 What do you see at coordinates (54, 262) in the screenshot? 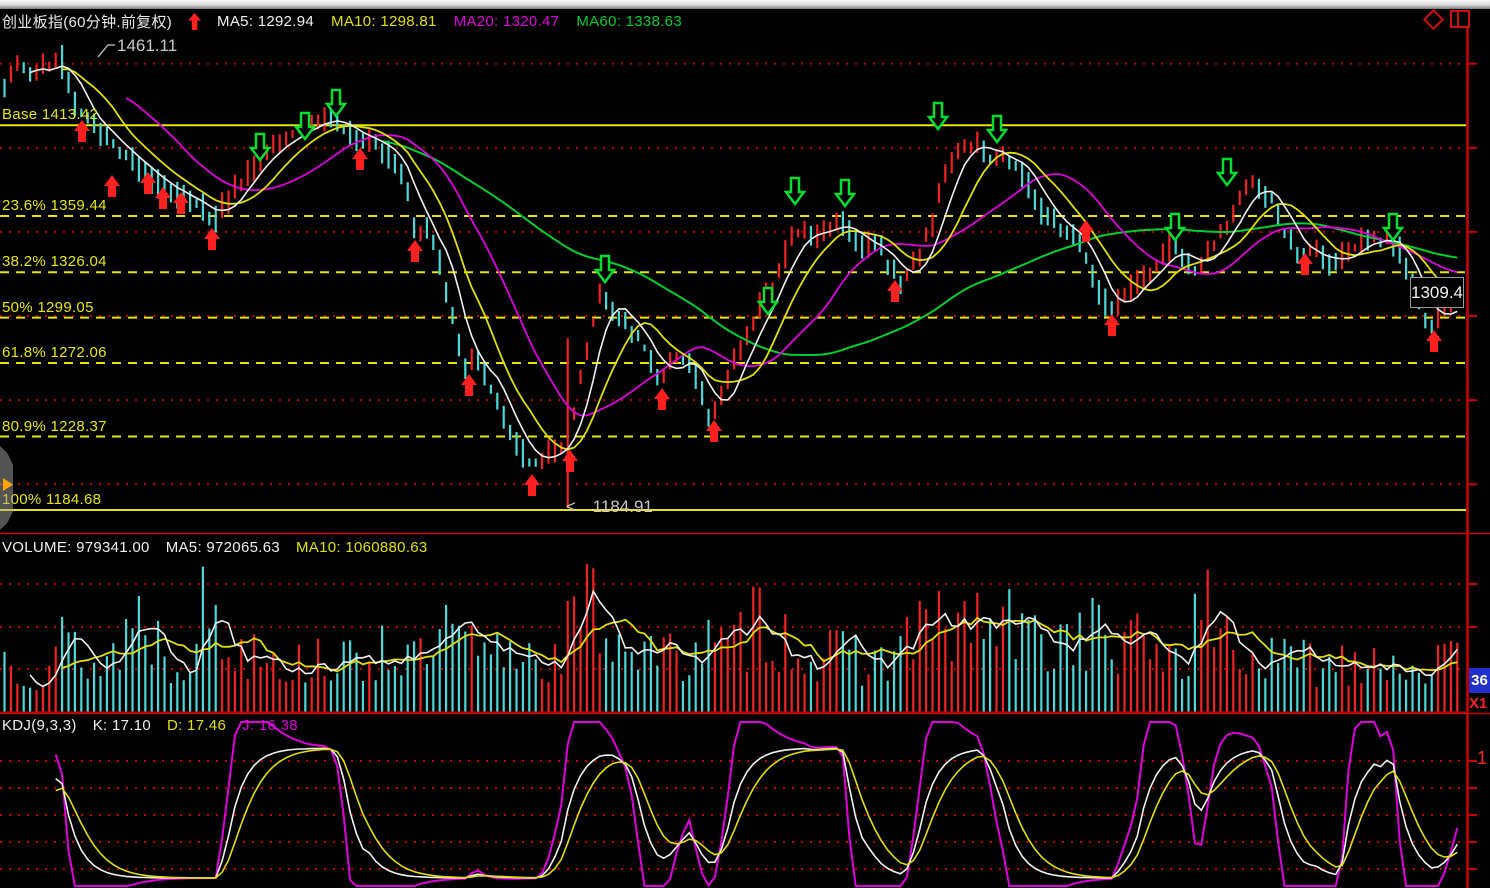
I see `fib-level-label: 38.2% 1326.04` at bounding box center [54, 262].